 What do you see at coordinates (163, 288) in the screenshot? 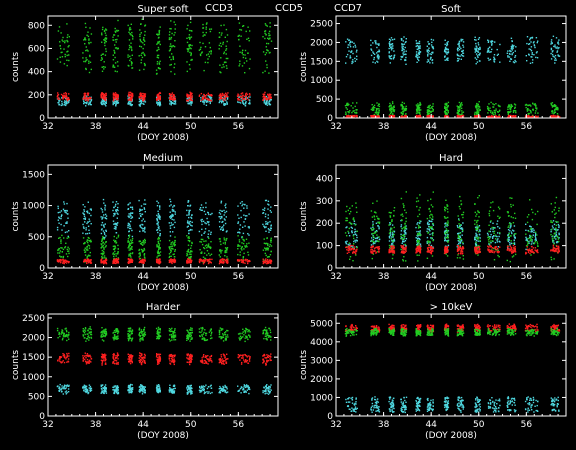
I see `x-axis-label: (DOY 2008)` at bounding box center [163, 288].